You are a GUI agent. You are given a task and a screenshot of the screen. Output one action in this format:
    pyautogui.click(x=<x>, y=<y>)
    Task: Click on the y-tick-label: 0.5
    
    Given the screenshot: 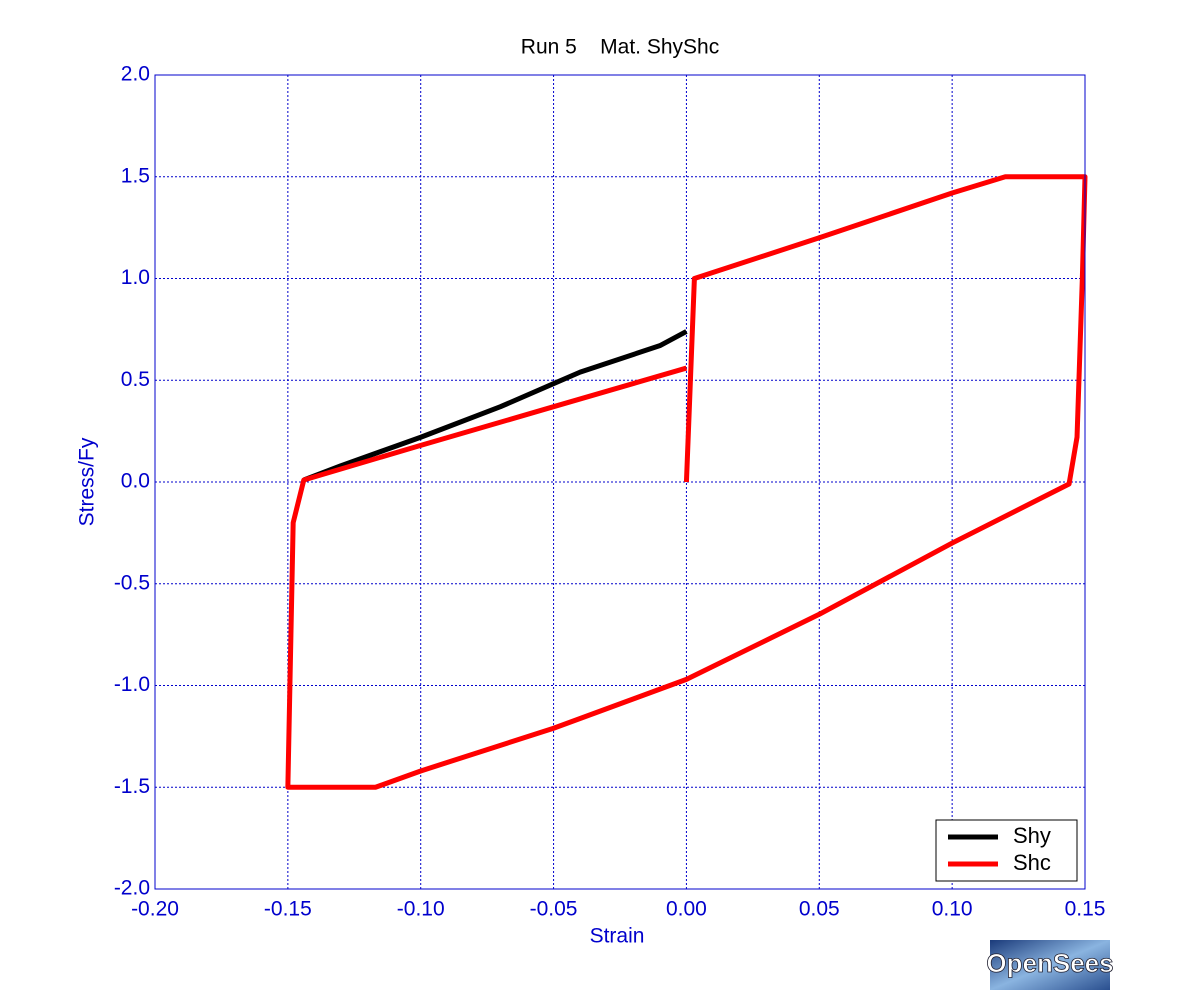 What is the action you would take?
    pyautogui.click(x=135, y=379)
    